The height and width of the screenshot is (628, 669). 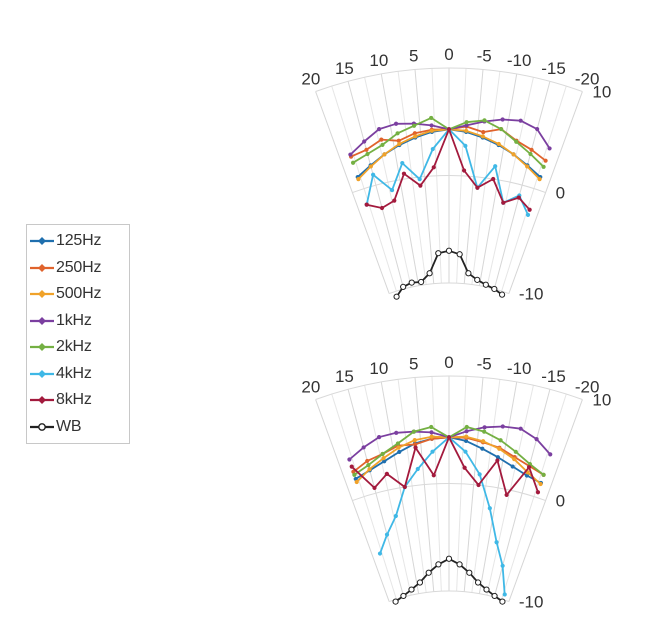 I want to click on radial-tick-label: 10, so click(x=601, y=400).